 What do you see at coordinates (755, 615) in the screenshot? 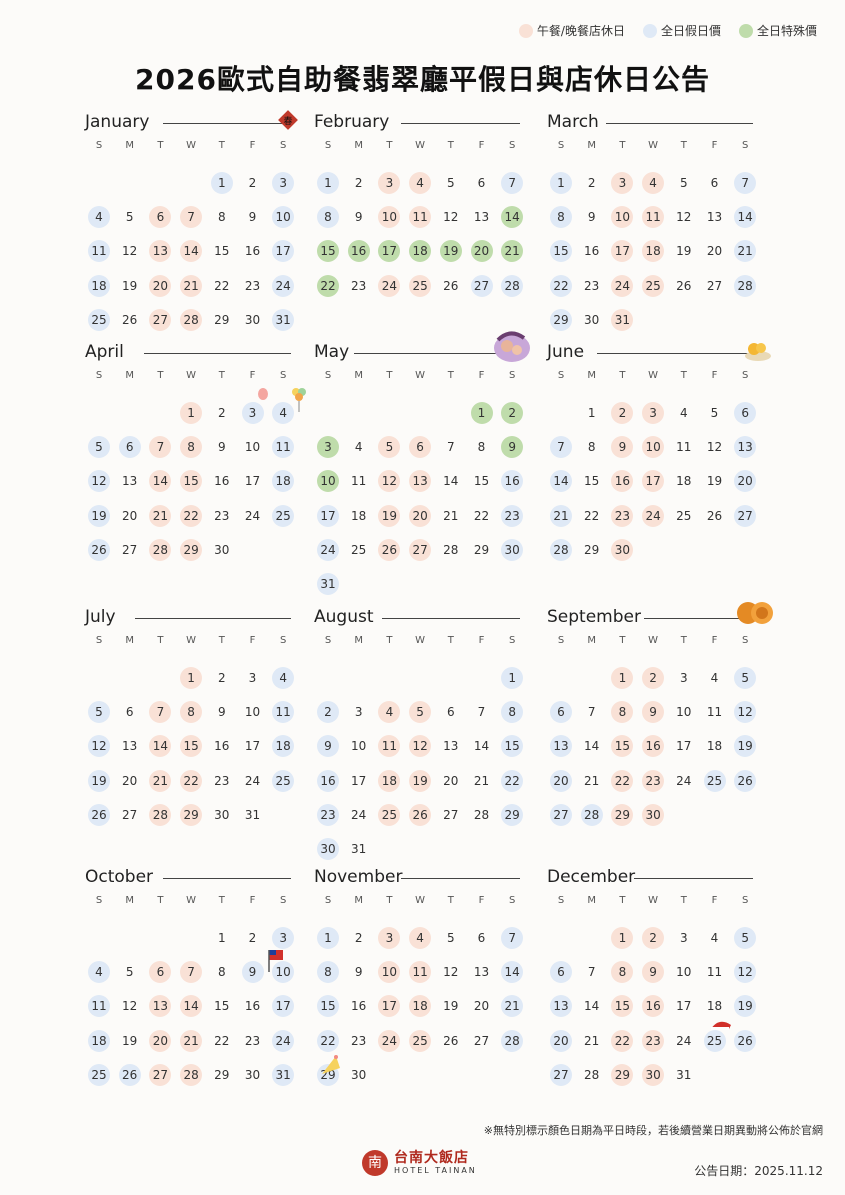
I see `mooncake-icon` at bounding box center [755, 615].